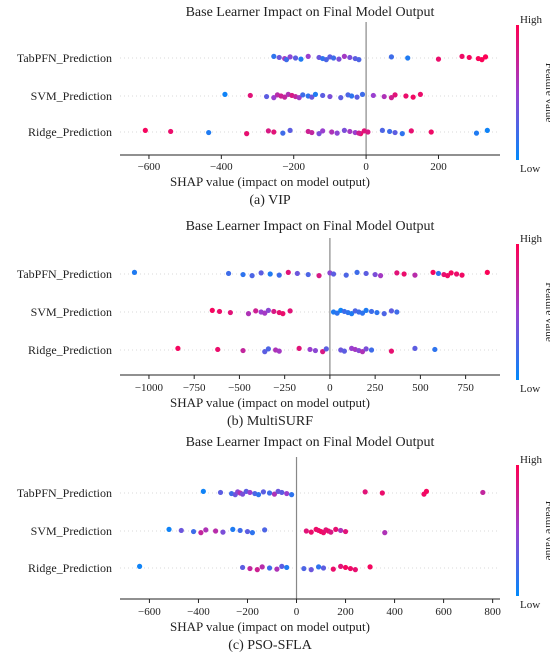  Describe the element at coordinates (270, 421) in the screenshot. I see `figure-caption: (b) MultiSURF` at that location.